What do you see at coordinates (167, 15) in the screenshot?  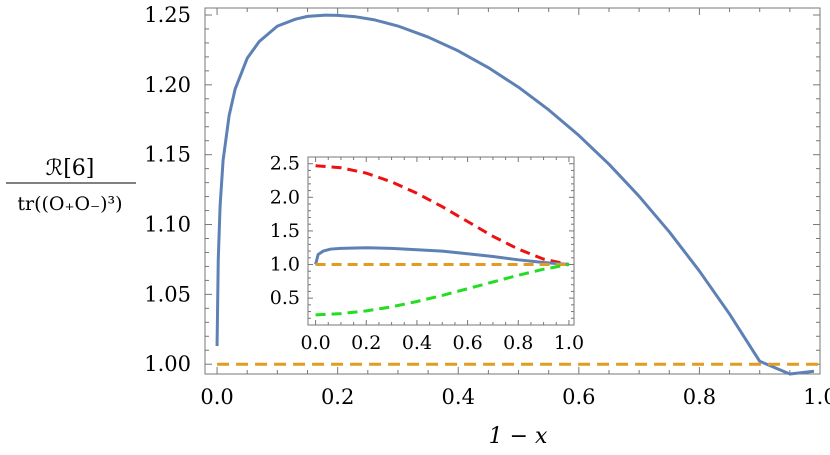 I see `y-tick-label: 1.25` at bounding box center [167, 15].